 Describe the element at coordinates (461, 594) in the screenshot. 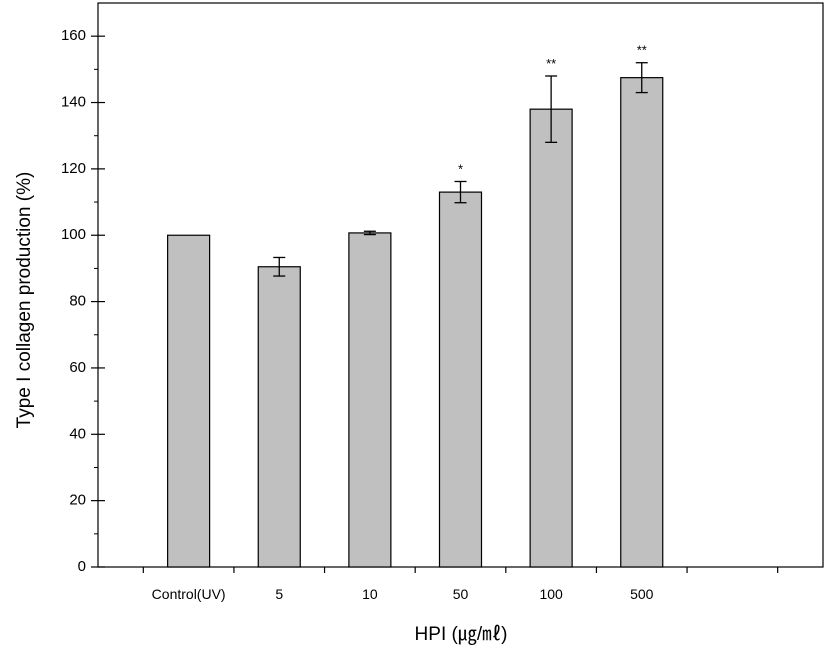

I see `x-tick-label: 50` at that location.